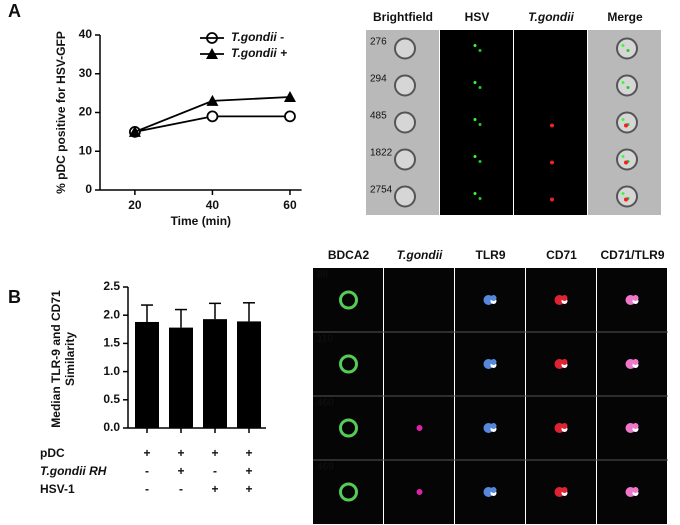 The image size is (680, 525). I want to click on image-column-header: BDCA2, so click(349, 255).